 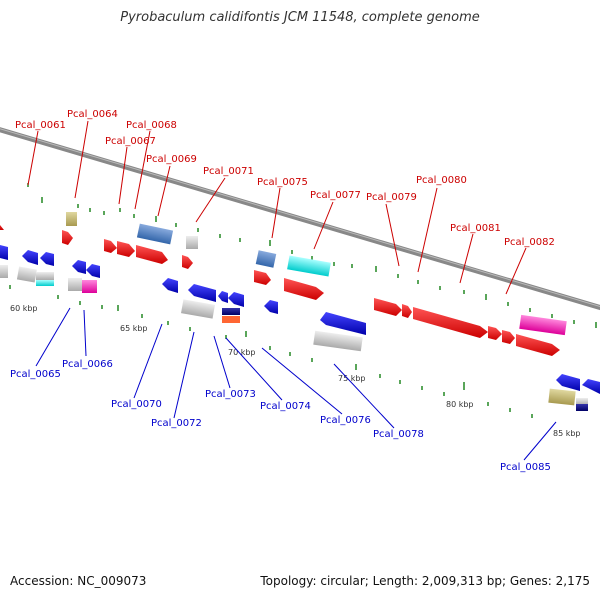 I want to click on gene-label-bottom: Pcal_0078, so click(x=398, y=434).